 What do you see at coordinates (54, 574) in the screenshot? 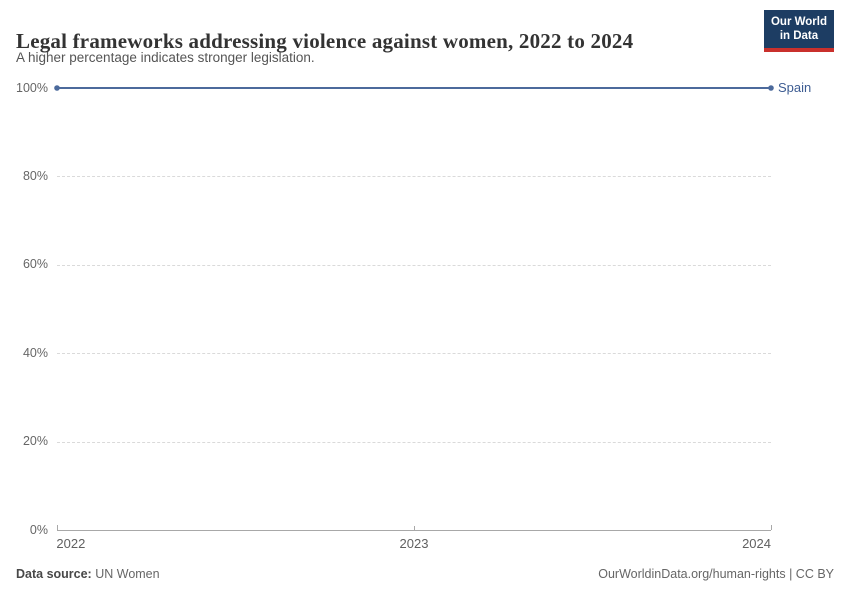
I see `data-source-label: Data source:` at bounding box center [54, 574].